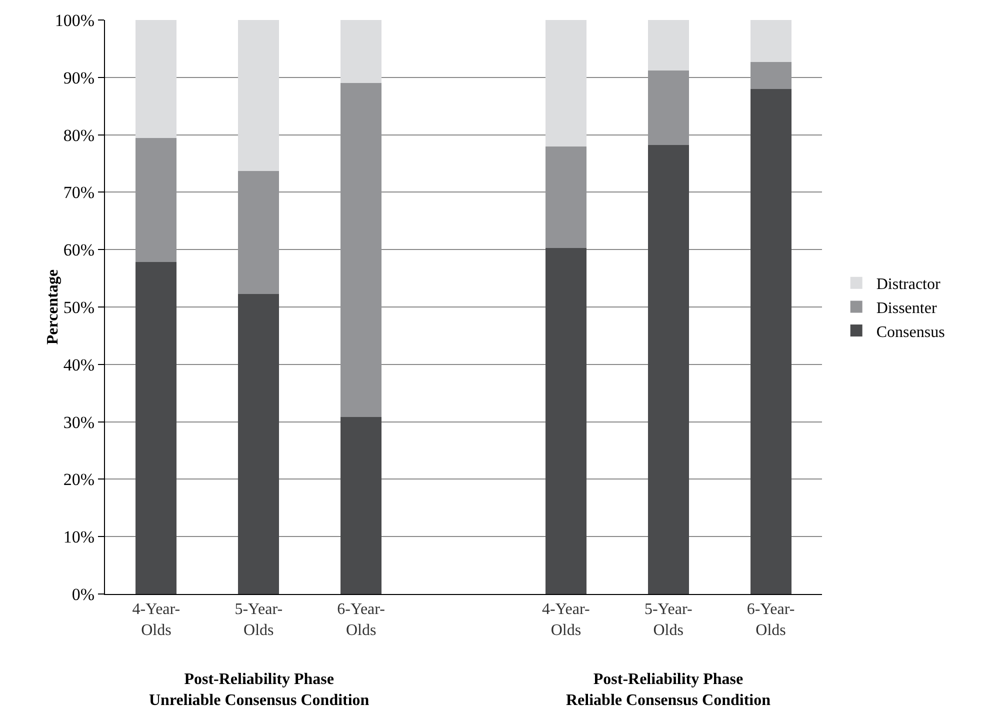 The height and width of the screenshot is (724, 982). Describe the element at coordinates (53, 307) in the screenshot. I see `y-axis-title: Percentage` at that location.